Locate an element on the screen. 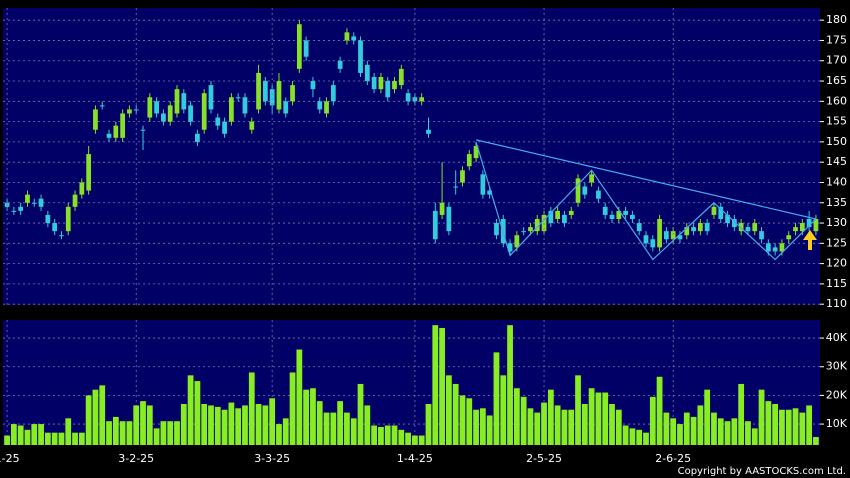 Image resolution: width=850 pixels, height=478 pixels. copyright: Copyright by AASTOCKS.com Ltd. is located at coordinates (762, 471).